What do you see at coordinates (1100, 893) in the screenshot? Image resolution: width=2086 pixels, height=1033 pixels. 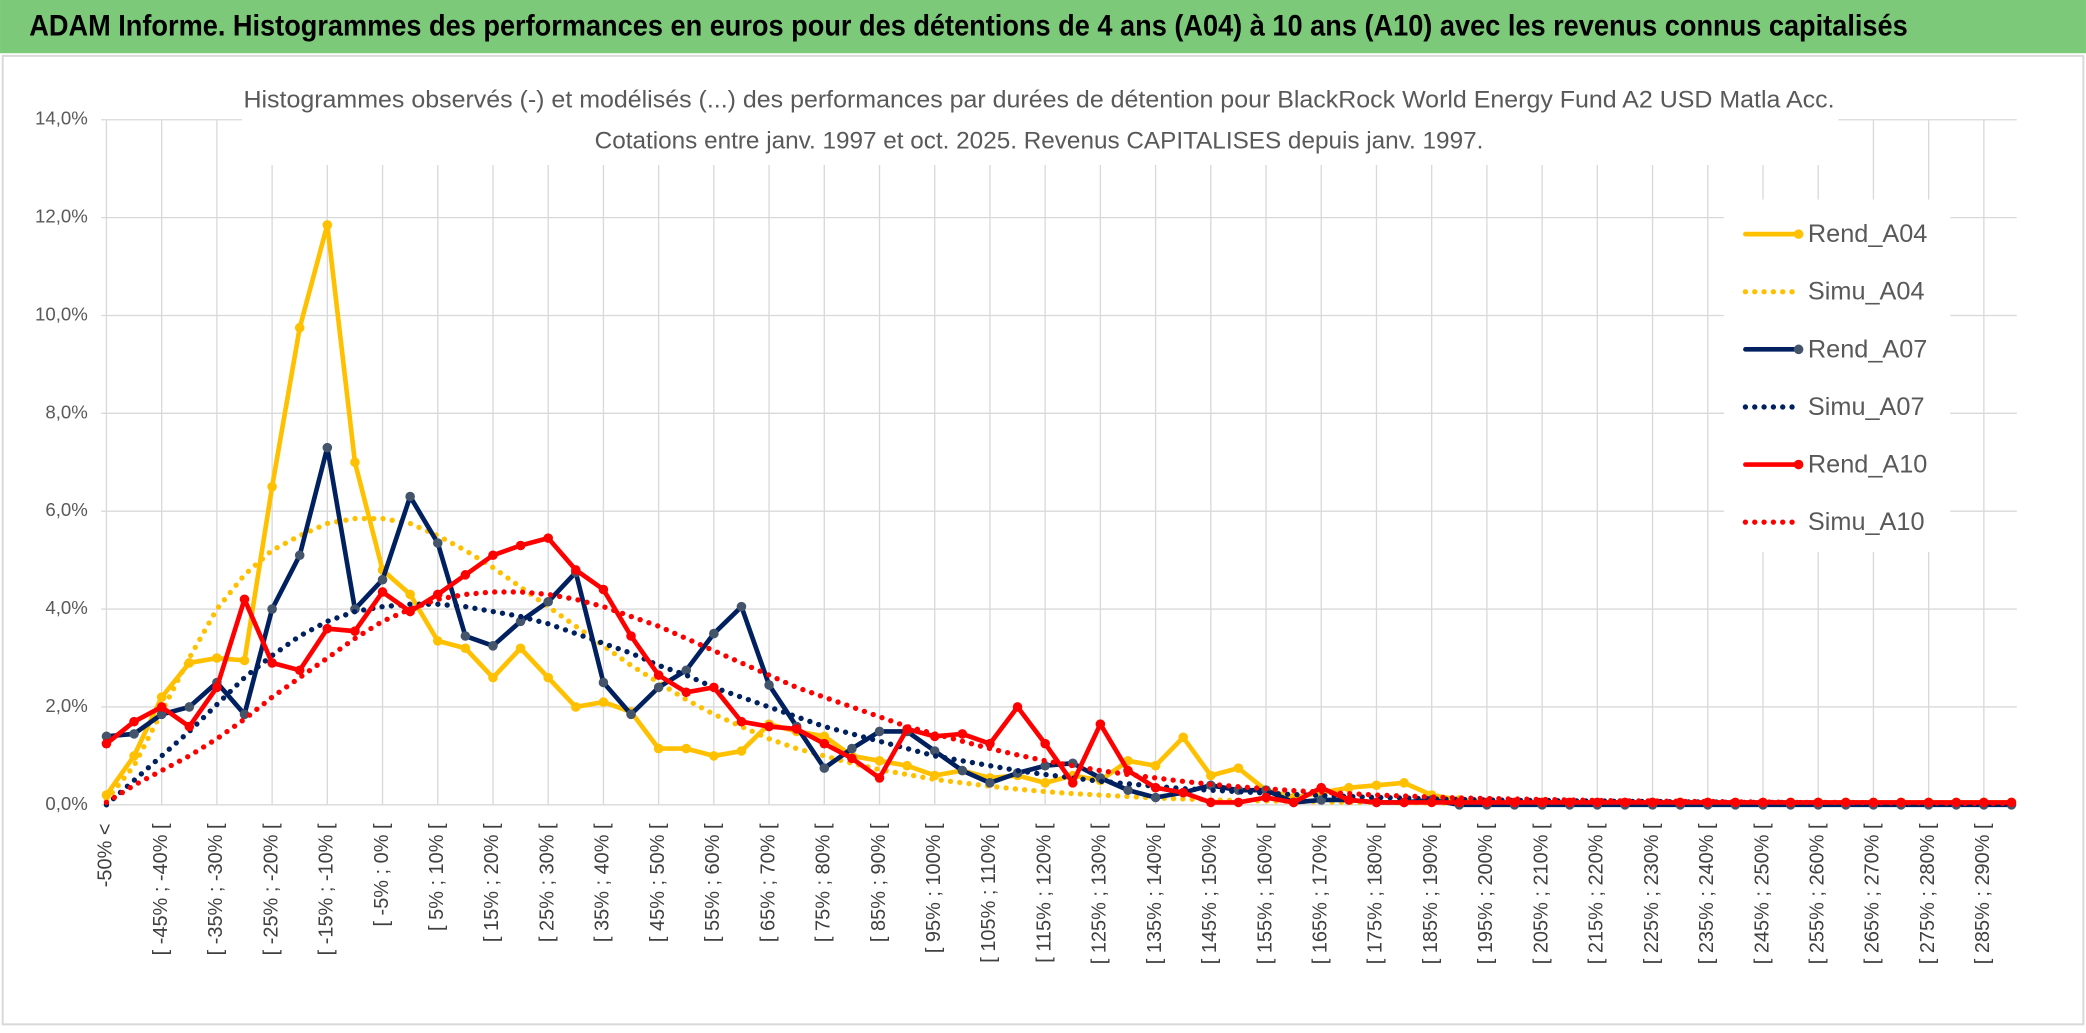 I see `x-tick-label: [ 125% ; 130% [` at bounding box center [1100, 893].